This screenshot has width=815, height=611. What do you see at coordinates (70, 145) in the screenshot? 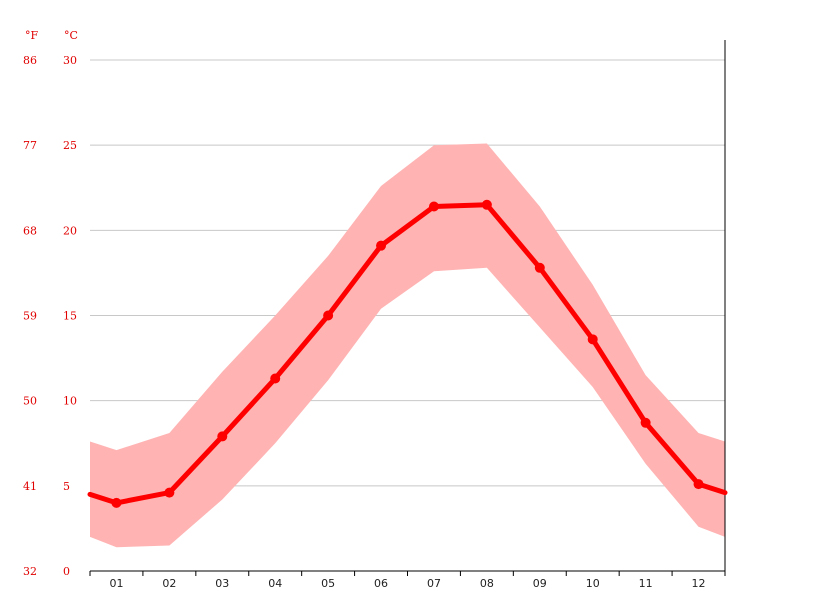
I see `y-tick-label-celsius: 25` at bounding box center [70, 145].